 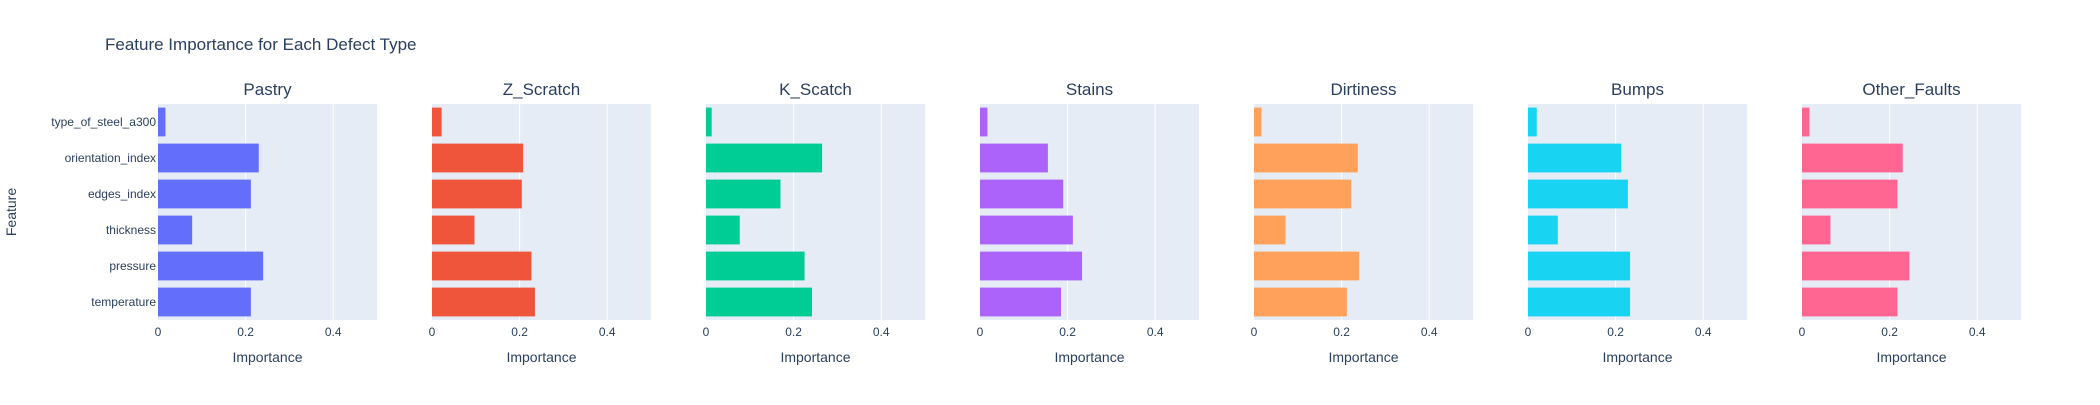 I want to click on y-tick-label: pressure, so click(x=132, y=266).